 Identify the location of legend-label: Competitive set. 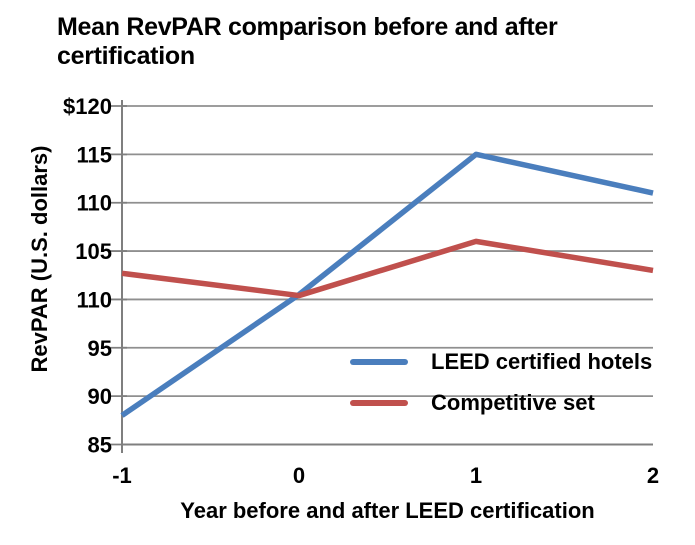
(513, 402).